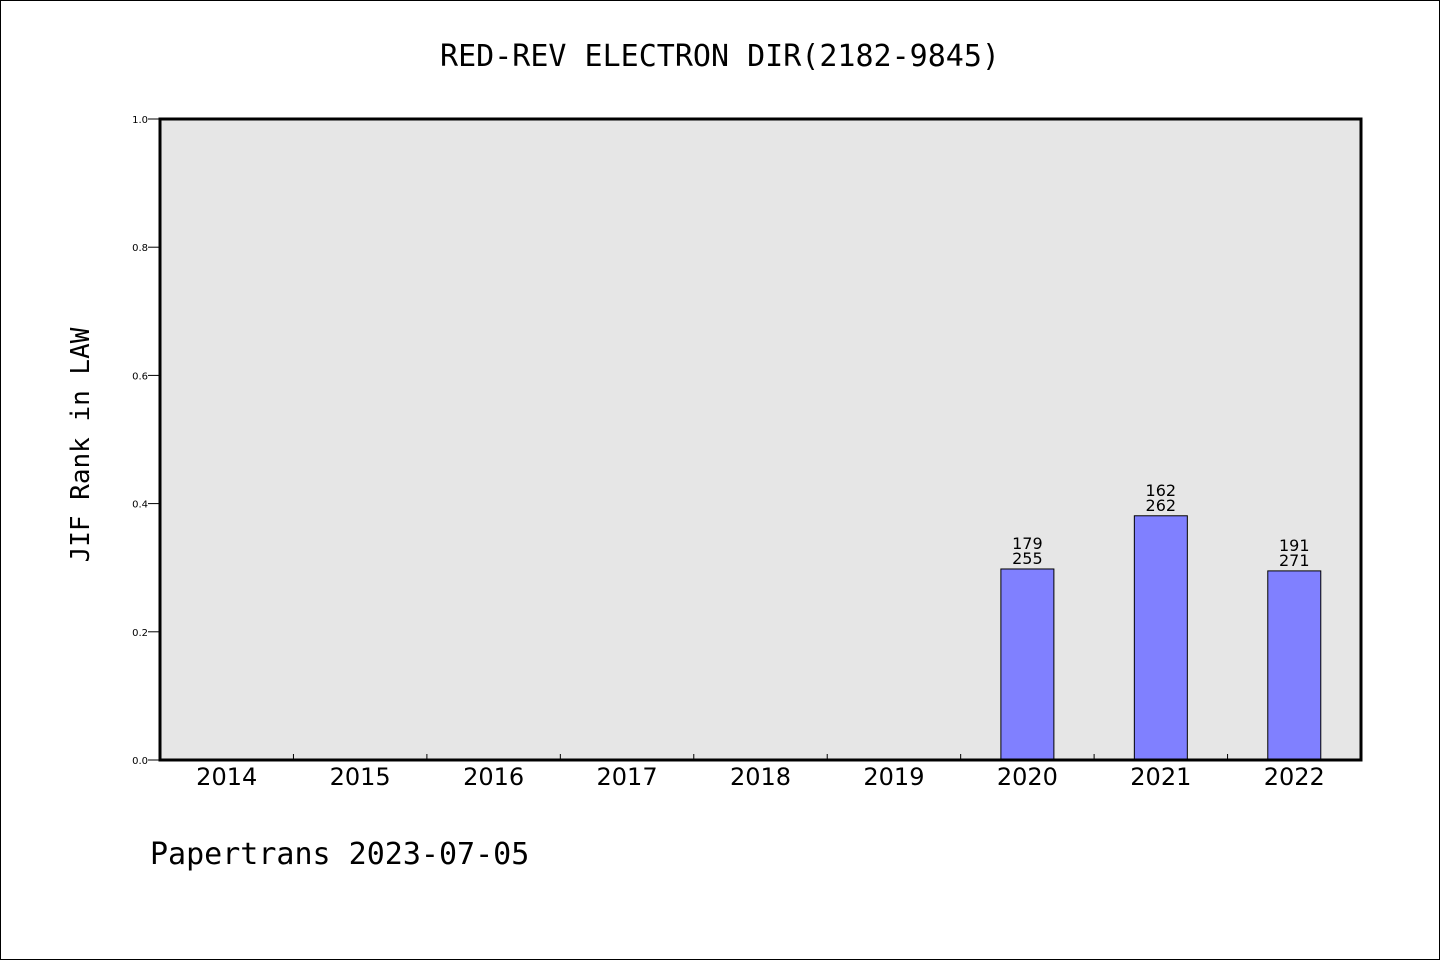  Describe the element at coordinates (140, 120) in the screenshot. I see `y-tick-label: 1.0` at that location.